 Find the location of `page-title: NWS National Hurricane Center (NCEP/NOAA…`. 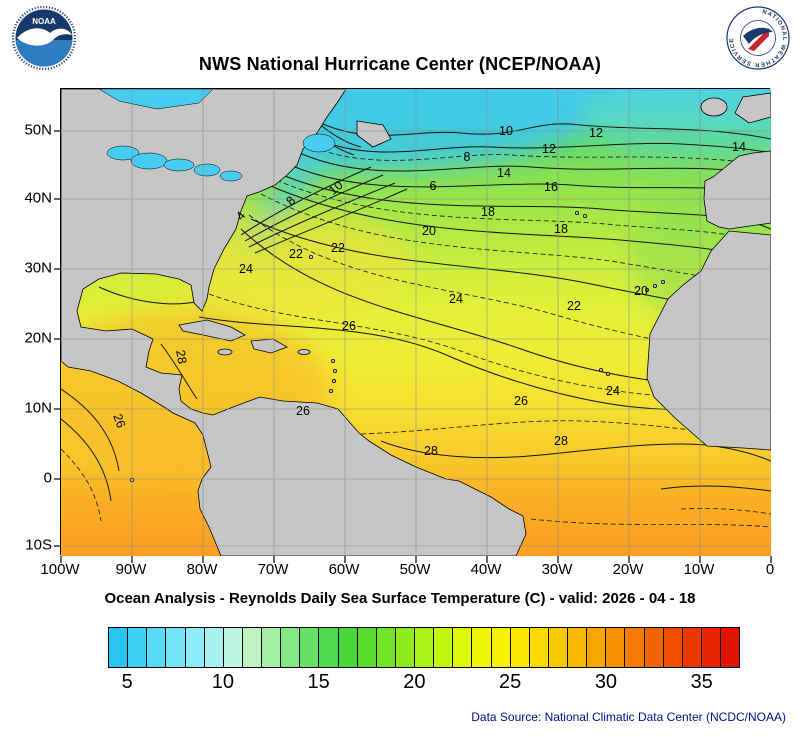

page-title: NWS National Hurricane Center (NCEP/NOAA… is located at coordinates (400, 64).